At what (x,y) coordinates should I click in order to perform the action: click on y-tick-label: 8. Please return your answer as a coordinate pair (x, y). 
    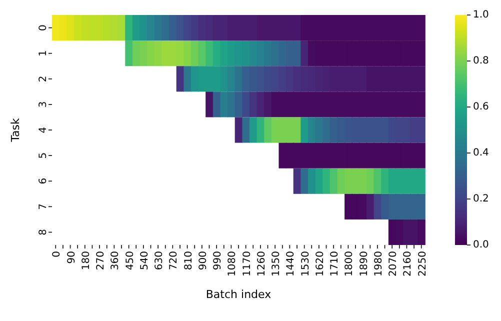
    Looking at the image, I should click on (43, 232).